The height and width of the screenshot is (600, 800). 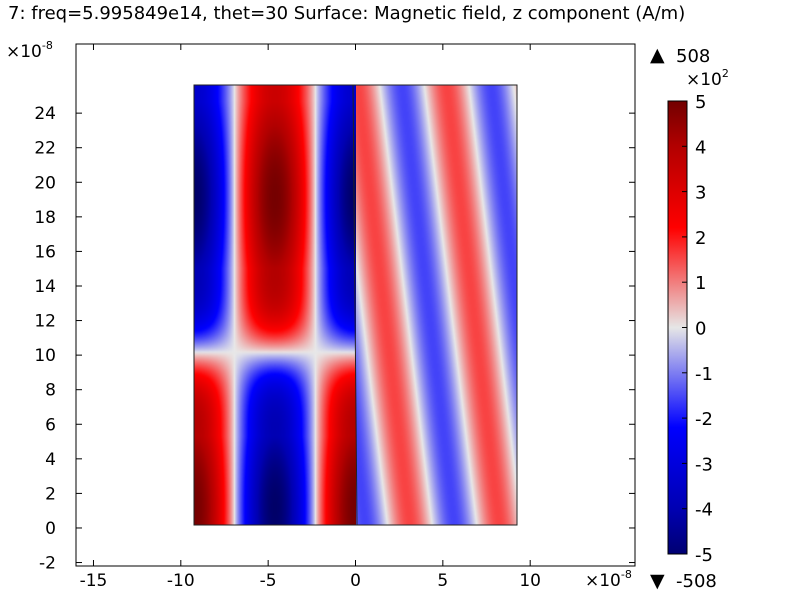 What do you see at coordinates (700, 147) in the screenshot?
I see `colorbar-tick-label: 4` at bounding box center [700, 147].